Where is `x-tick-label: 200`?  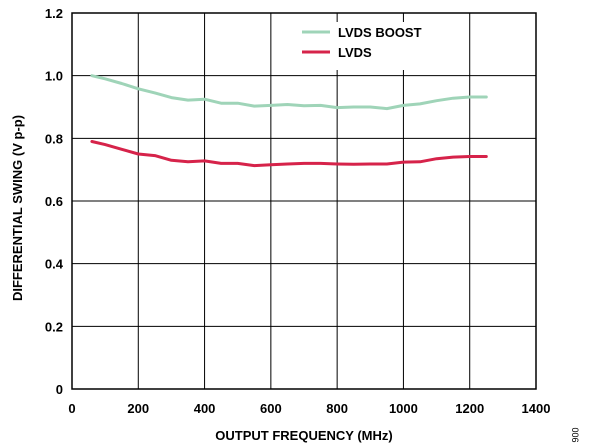 x-tick-label: 200 is located at coordinates (138, 408).